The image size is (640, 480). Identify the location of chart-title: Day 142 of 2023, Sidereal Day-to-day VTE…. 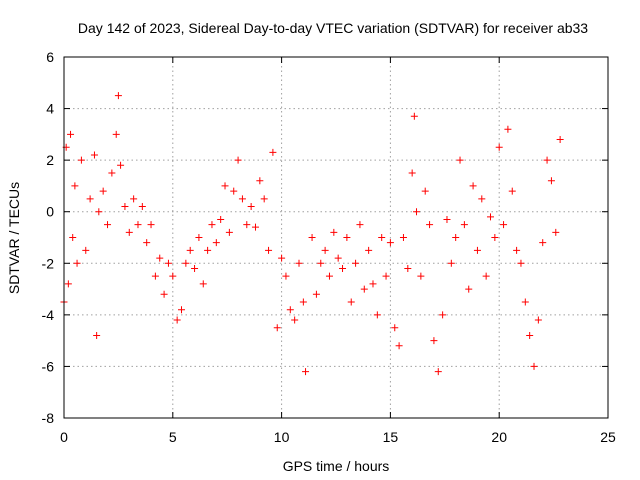
(333, 28).